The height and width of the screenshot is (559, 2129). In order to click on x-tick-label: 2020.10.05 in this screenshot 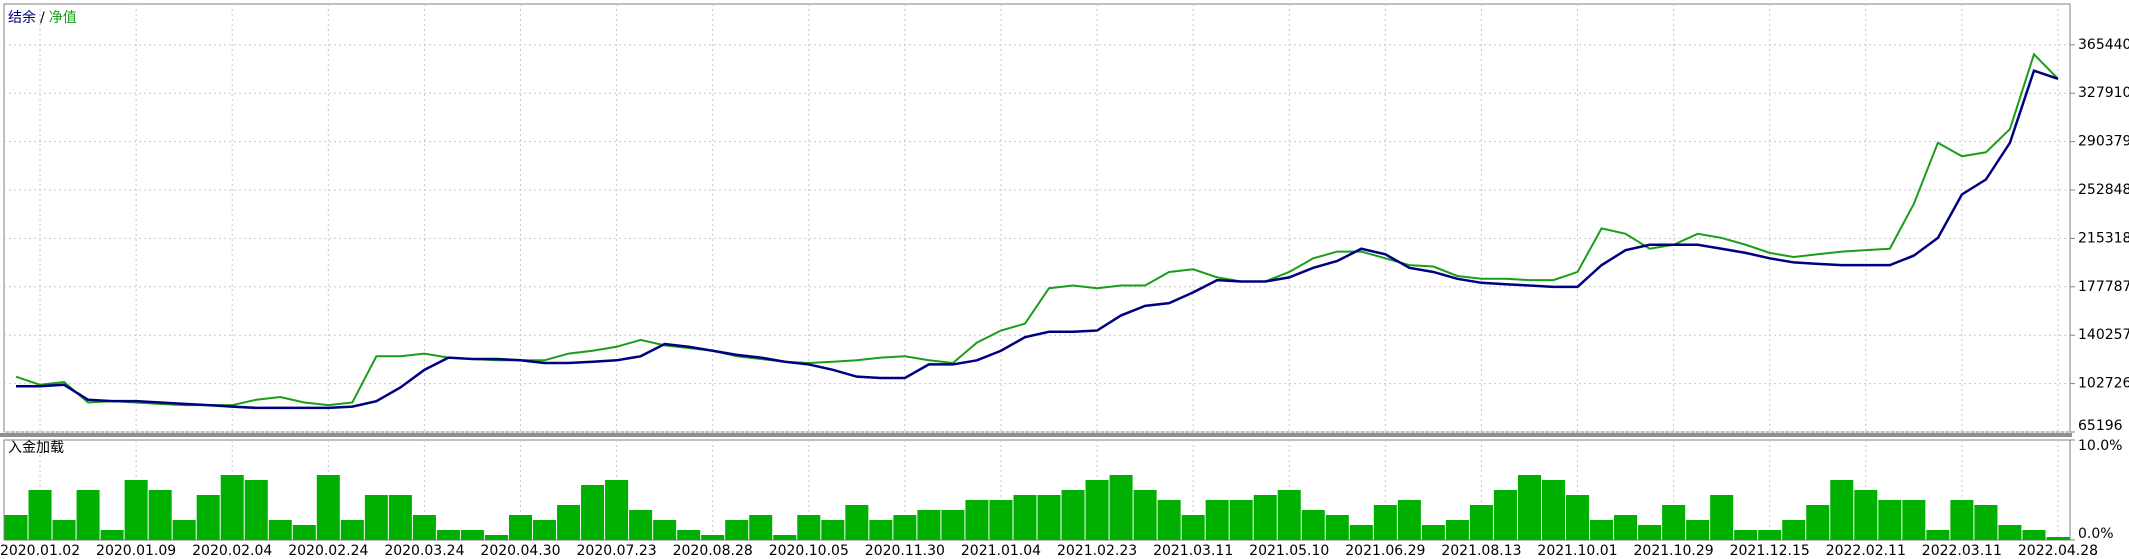, I will do `click(809, 551)`.